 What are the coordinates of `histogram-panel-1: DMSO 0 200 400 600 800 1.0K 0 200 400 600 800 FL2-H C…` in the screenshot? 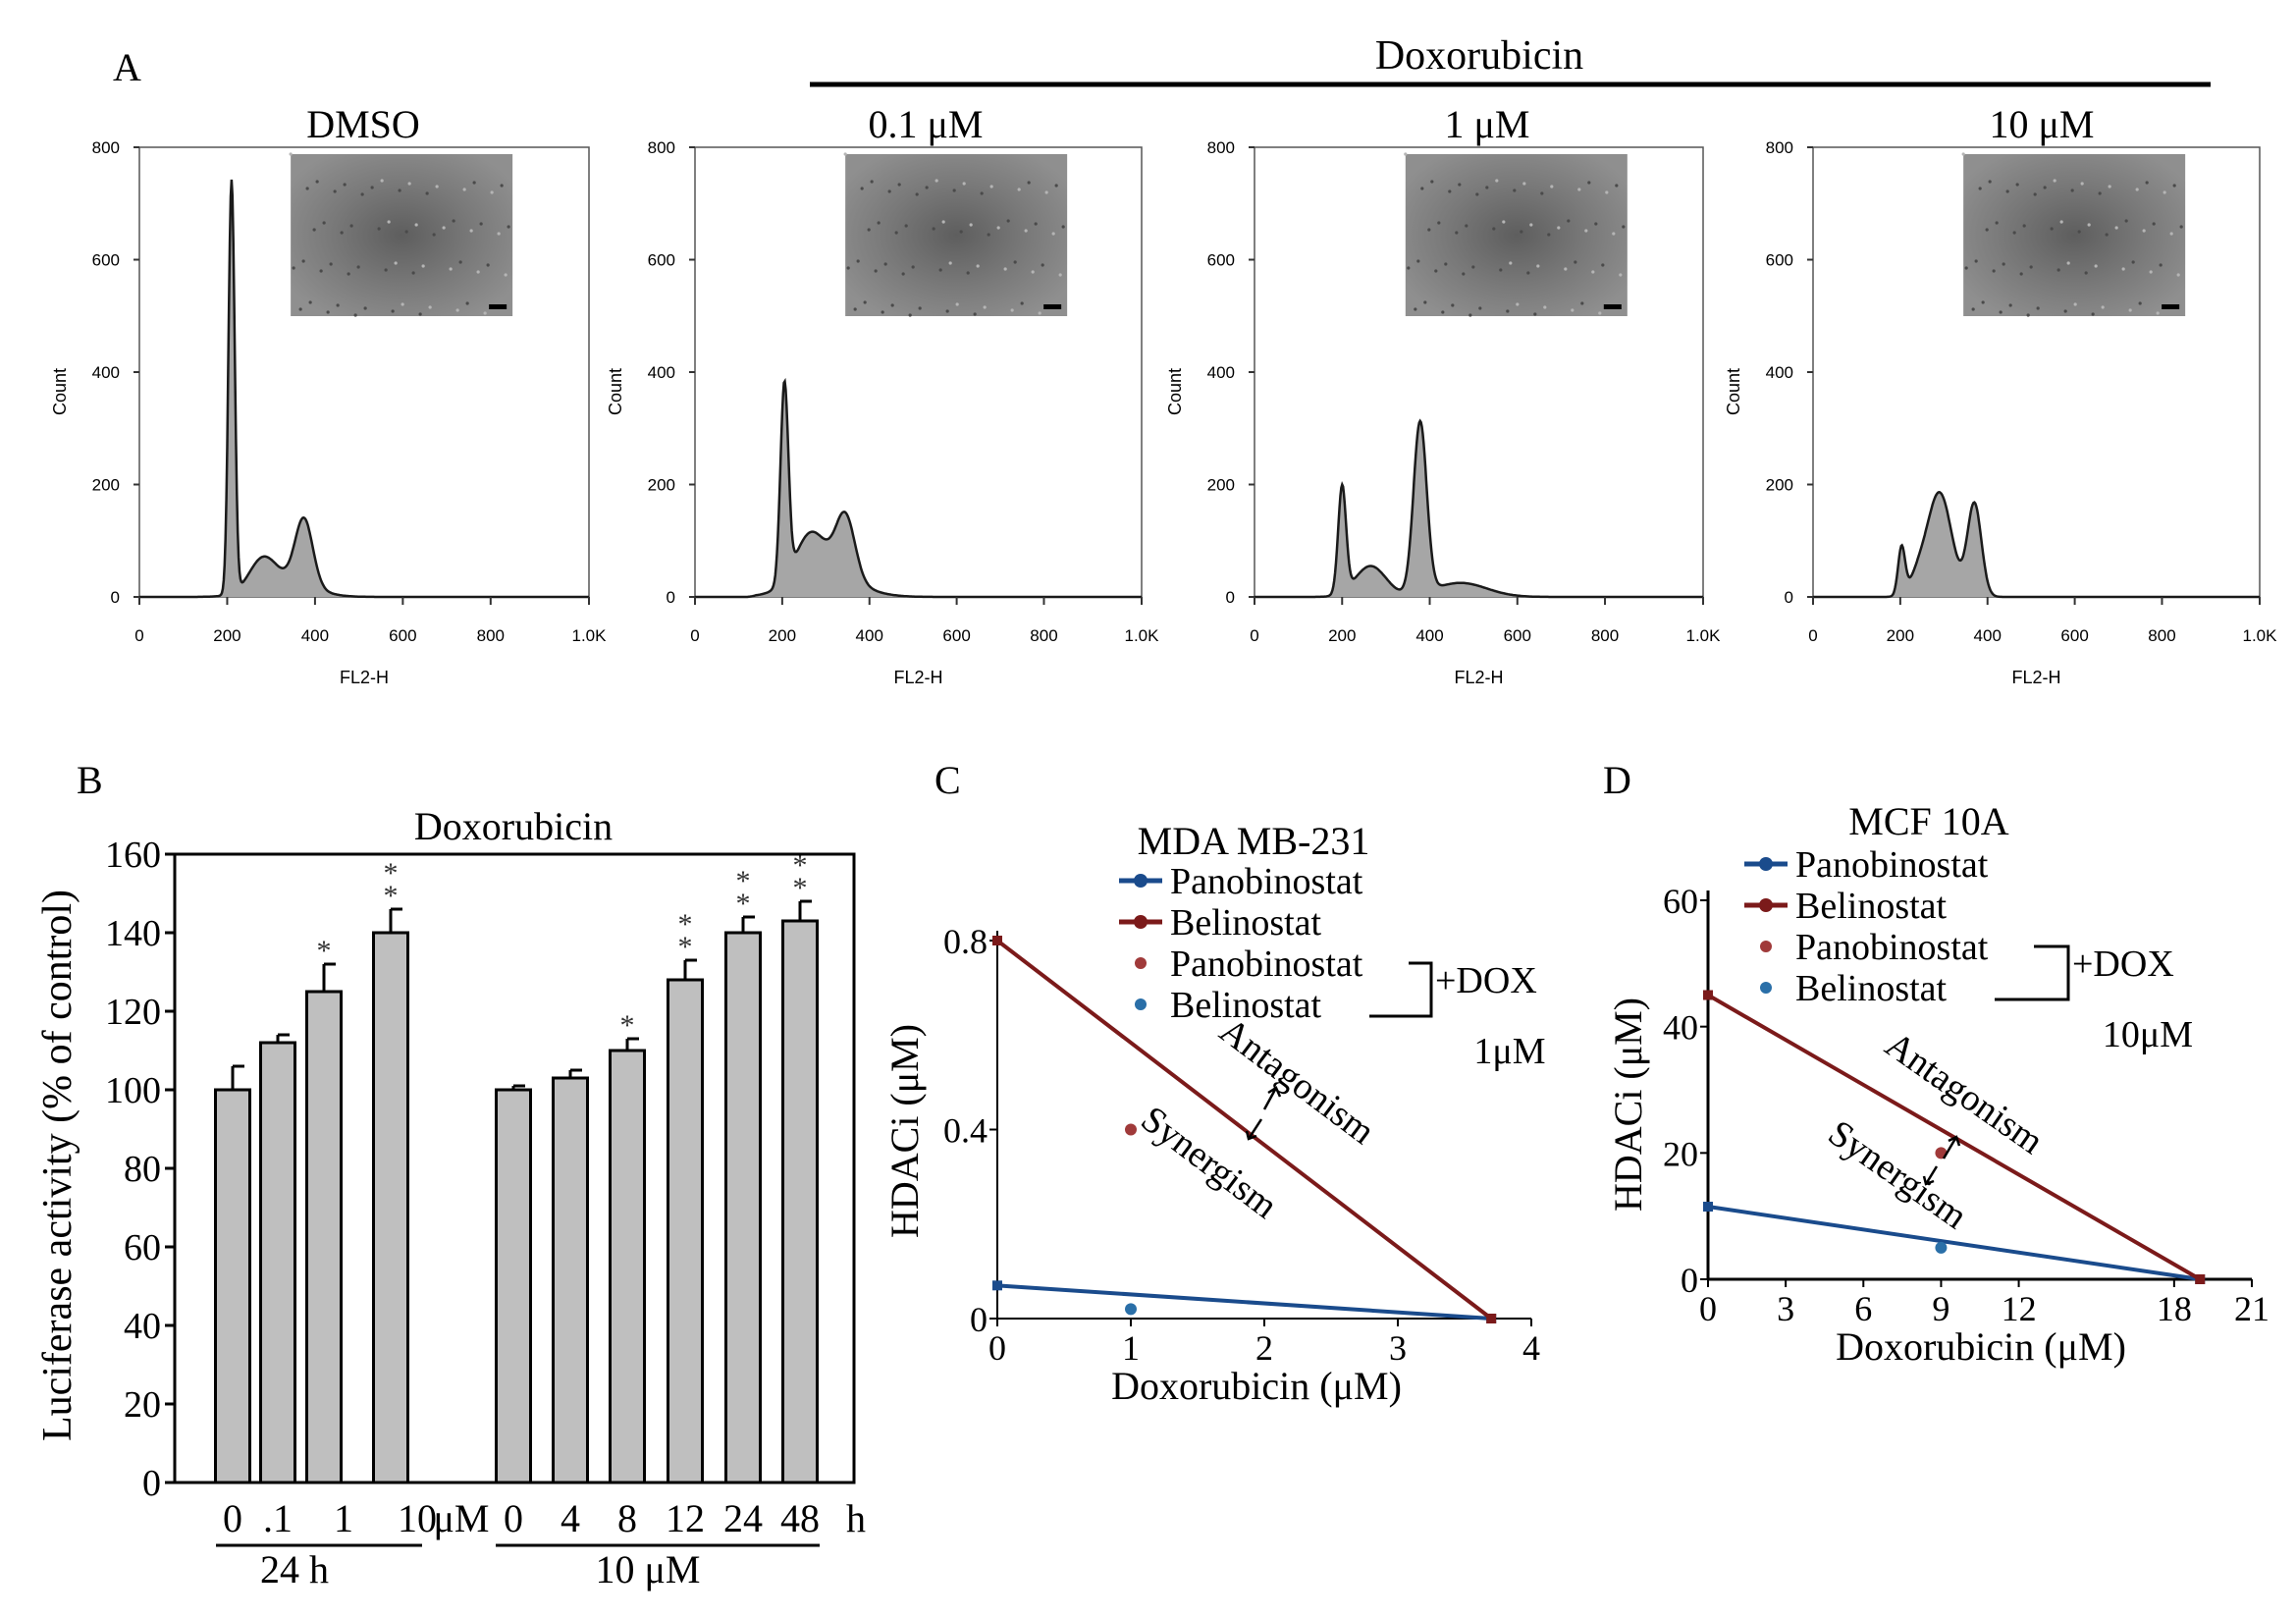 It's located at (328, 394).